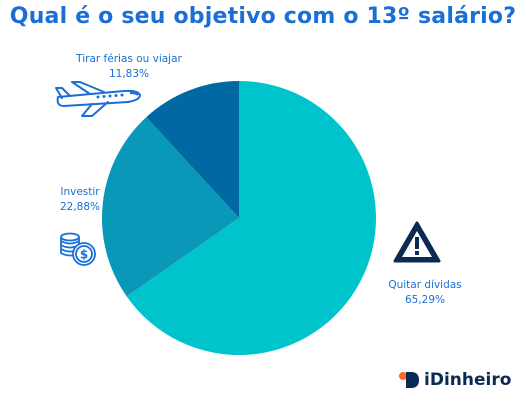  Describe the element at coordinates (425, 293) in the screenshot. I see `label-debt: Quitar dívidas 65,29%` at that location.